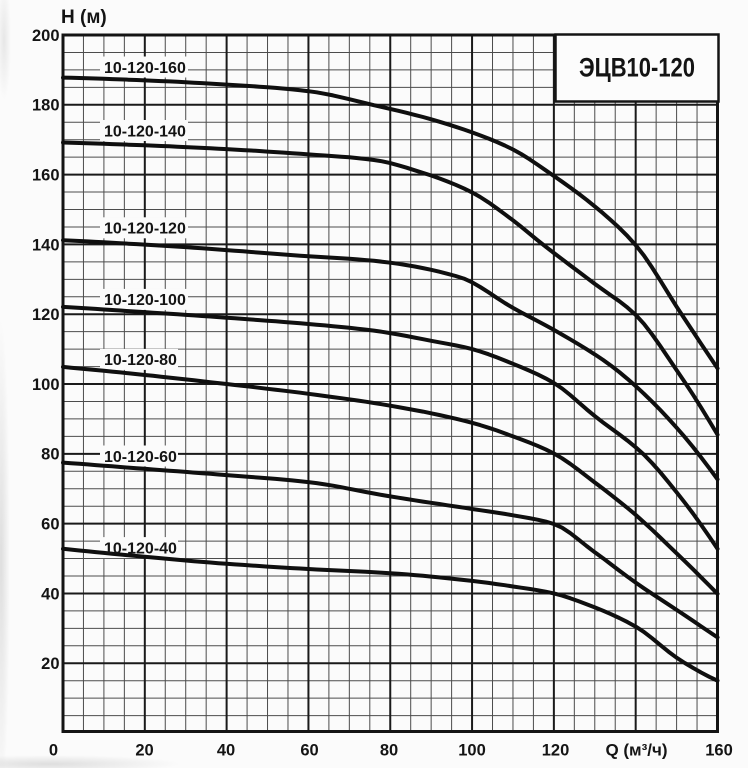  What do you see at coordinates (46, 36) in the screenshot?
I see `svg-text: 200` at bounding box center [46, 36].